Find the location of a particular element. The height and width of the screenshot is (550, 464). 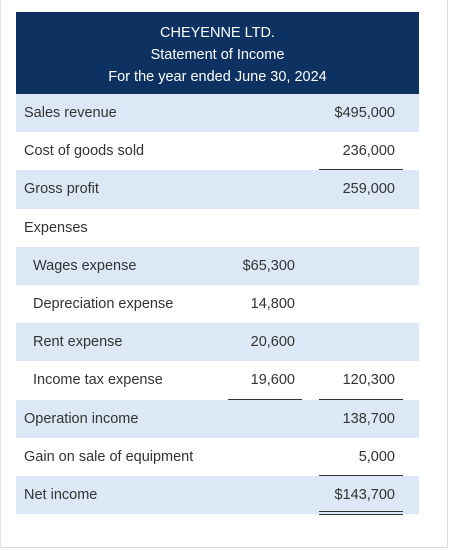

statement-period: For the year ended June 30, 2024 is located at coordinates (217, 77).